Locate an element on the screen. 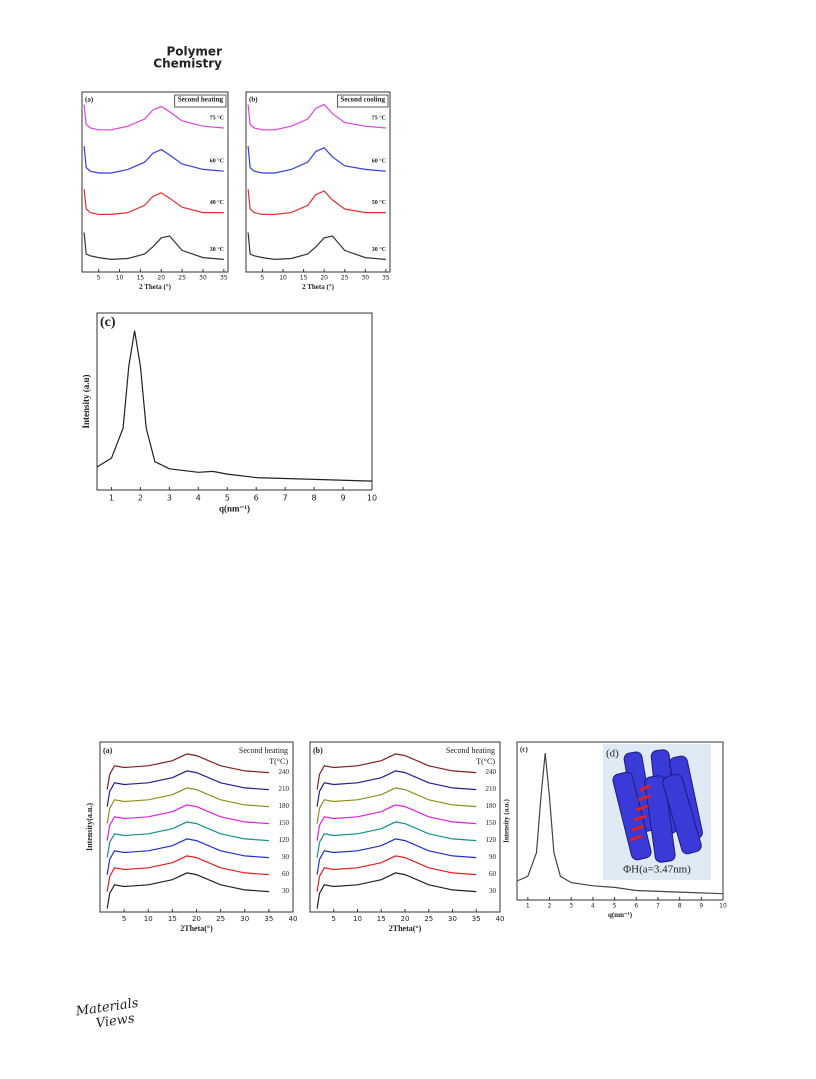  legend-title: T(°C) is located at coordinates (485, 761).